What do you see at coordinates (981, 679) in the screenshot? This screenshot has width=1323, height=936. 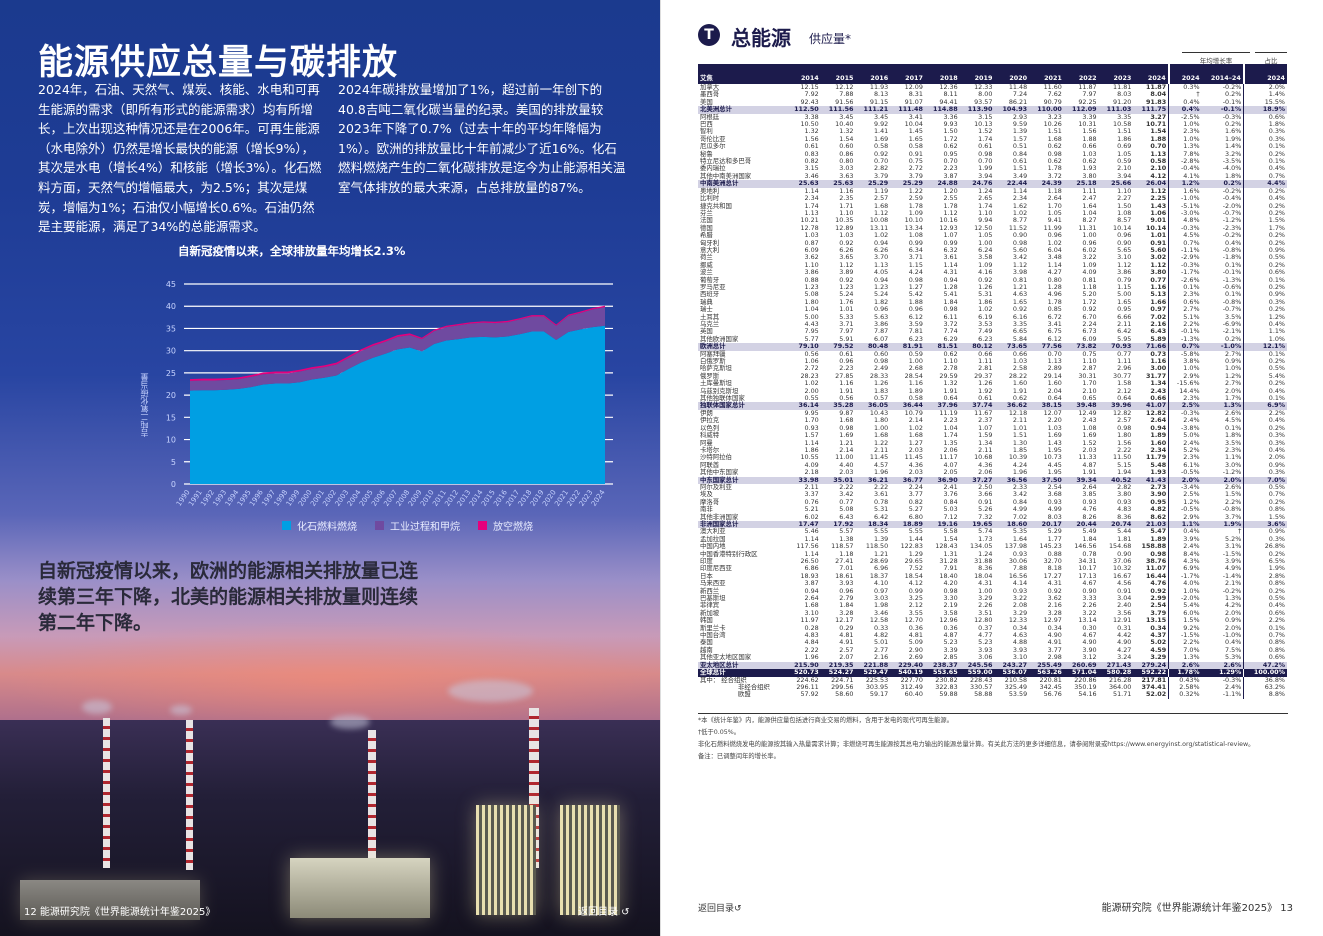 I see `cell-value: 228.43` at bounding box center [981, 679].